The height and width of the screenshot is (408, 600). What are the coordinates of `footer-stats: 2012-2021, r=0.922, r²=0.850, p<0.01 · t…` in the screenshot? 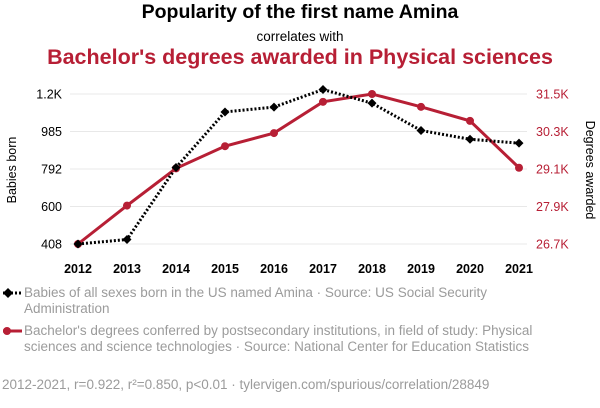 It's located at (246, 384).